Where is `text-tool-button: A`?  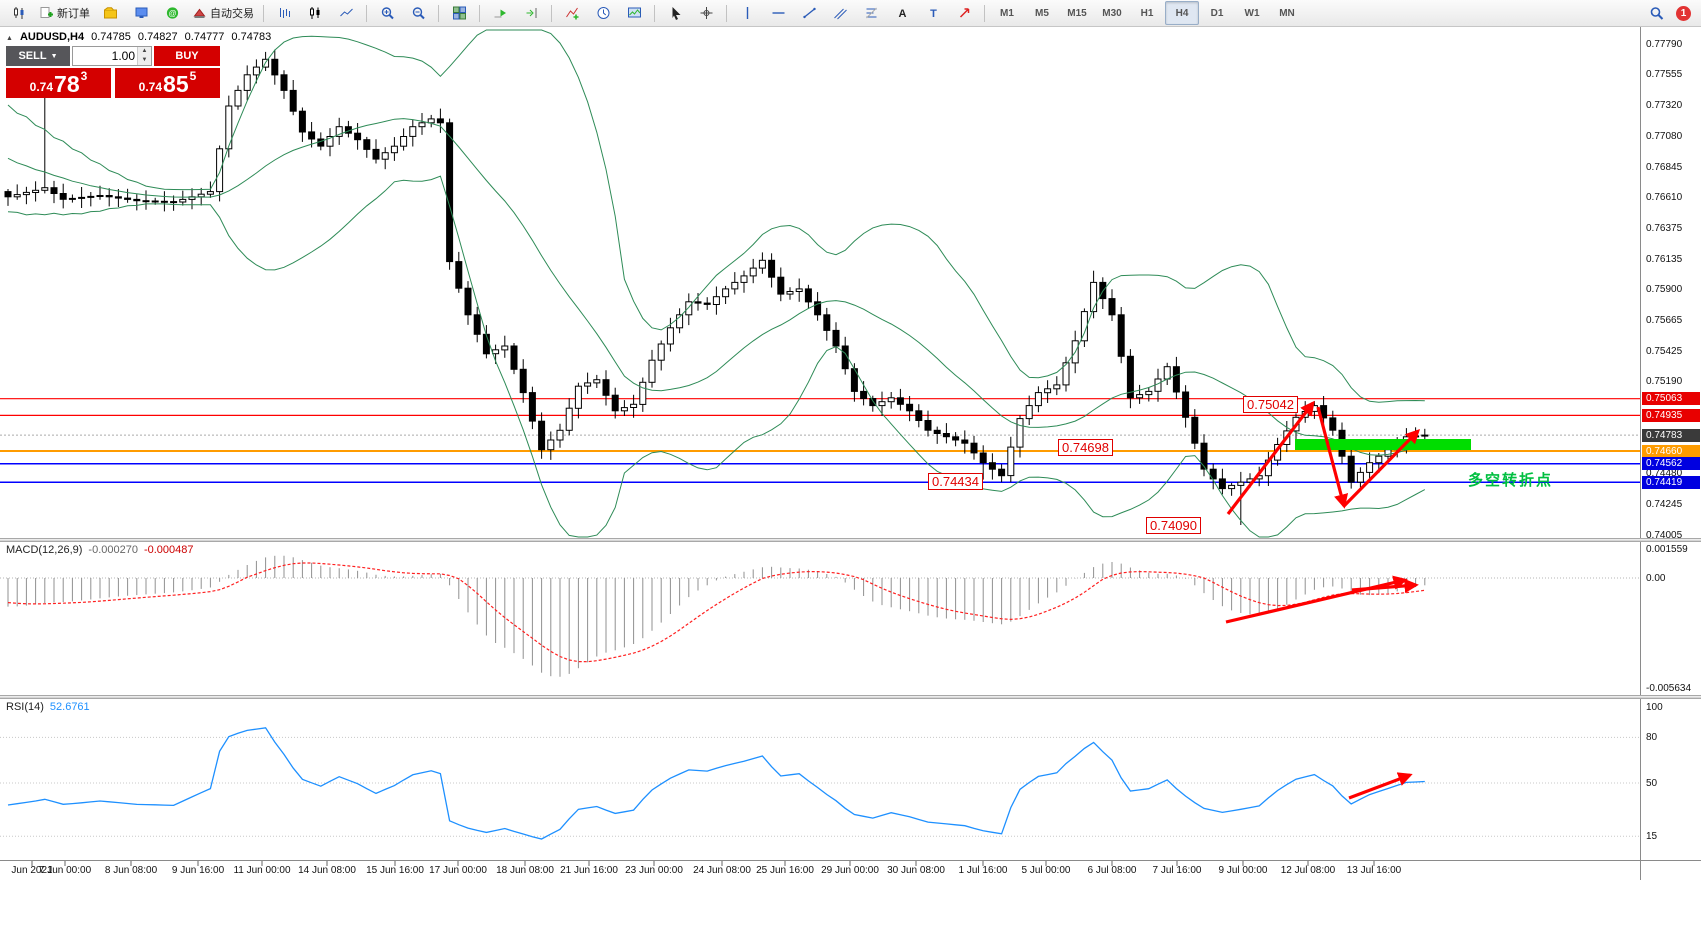 text-tool-button: A is located at coordinates (902, 13).